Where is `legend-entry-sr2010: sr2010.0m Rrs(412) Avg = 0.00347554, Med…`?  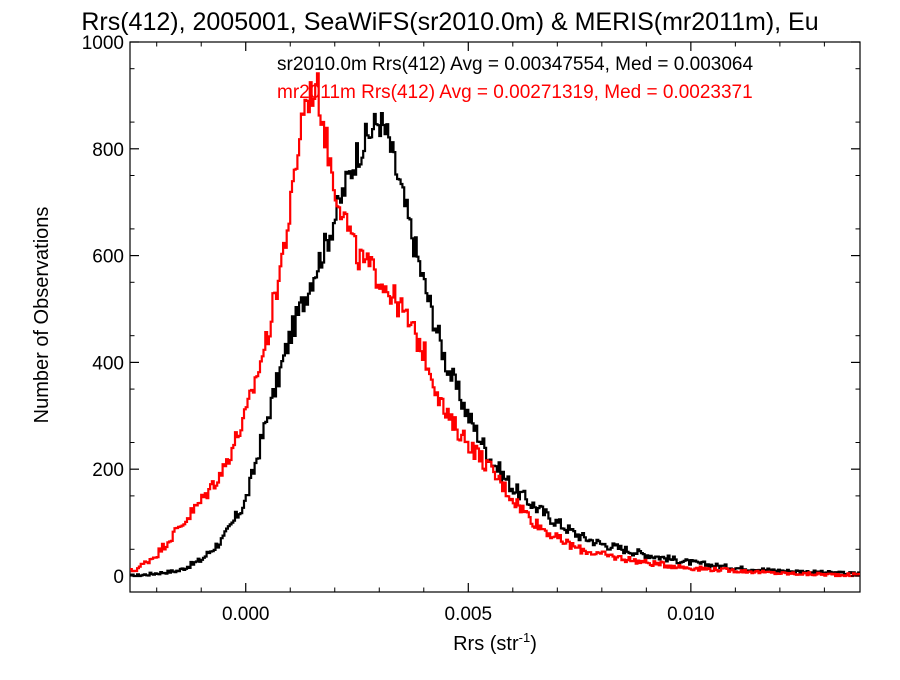
legend-entry-sr2010: sr2010.0m Rrs(412) Avg = 0.00347554, Med… is located at coordinates (515, 64).